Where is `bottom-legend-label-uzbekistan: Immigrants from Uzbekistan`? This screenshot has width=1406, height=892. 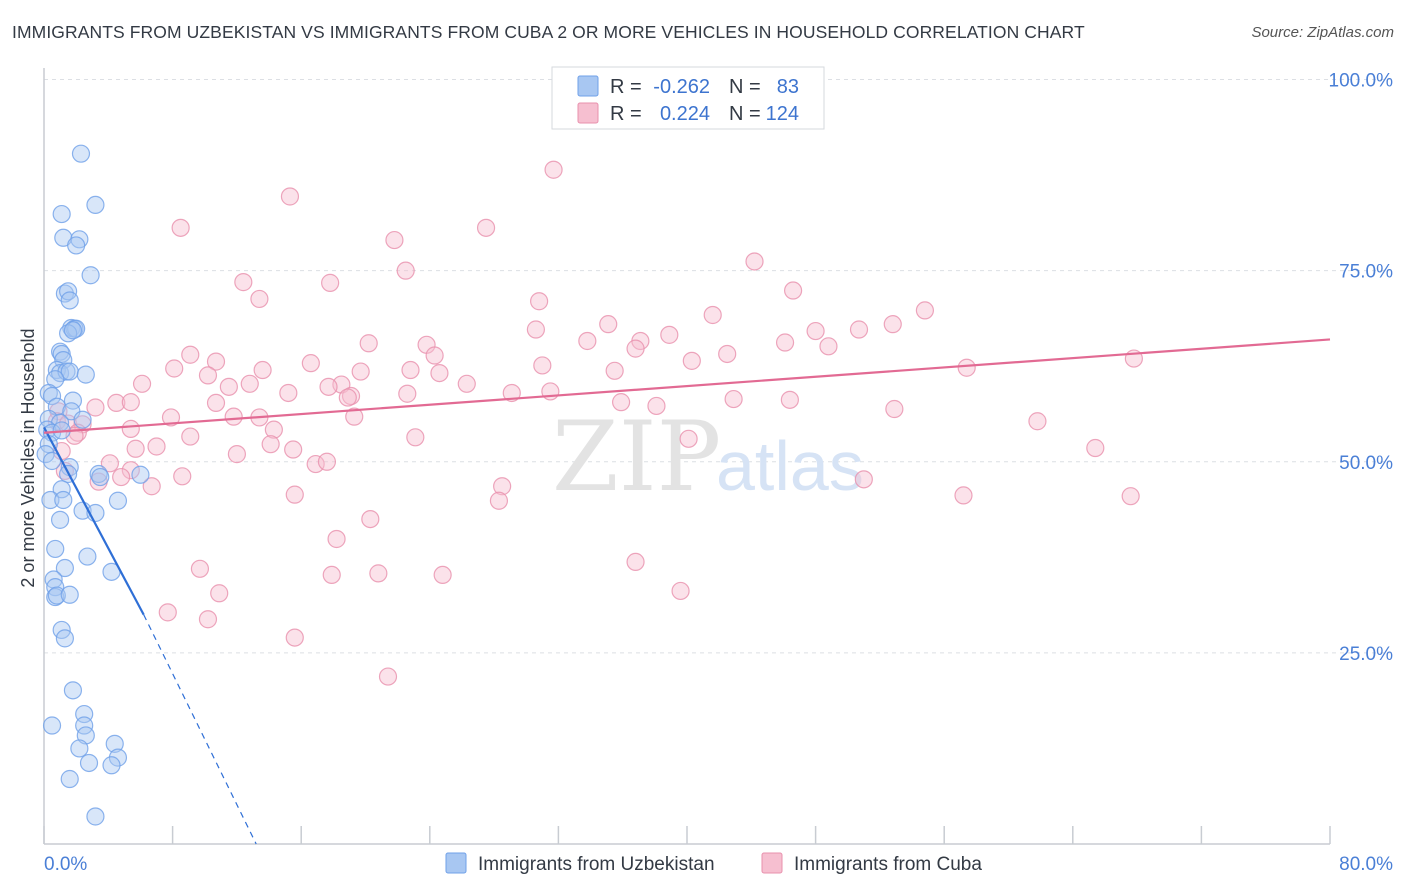
bottom-legend-label-uzbekistan: Immigrants from Uzbekistan is located at coordinates (596, 864).